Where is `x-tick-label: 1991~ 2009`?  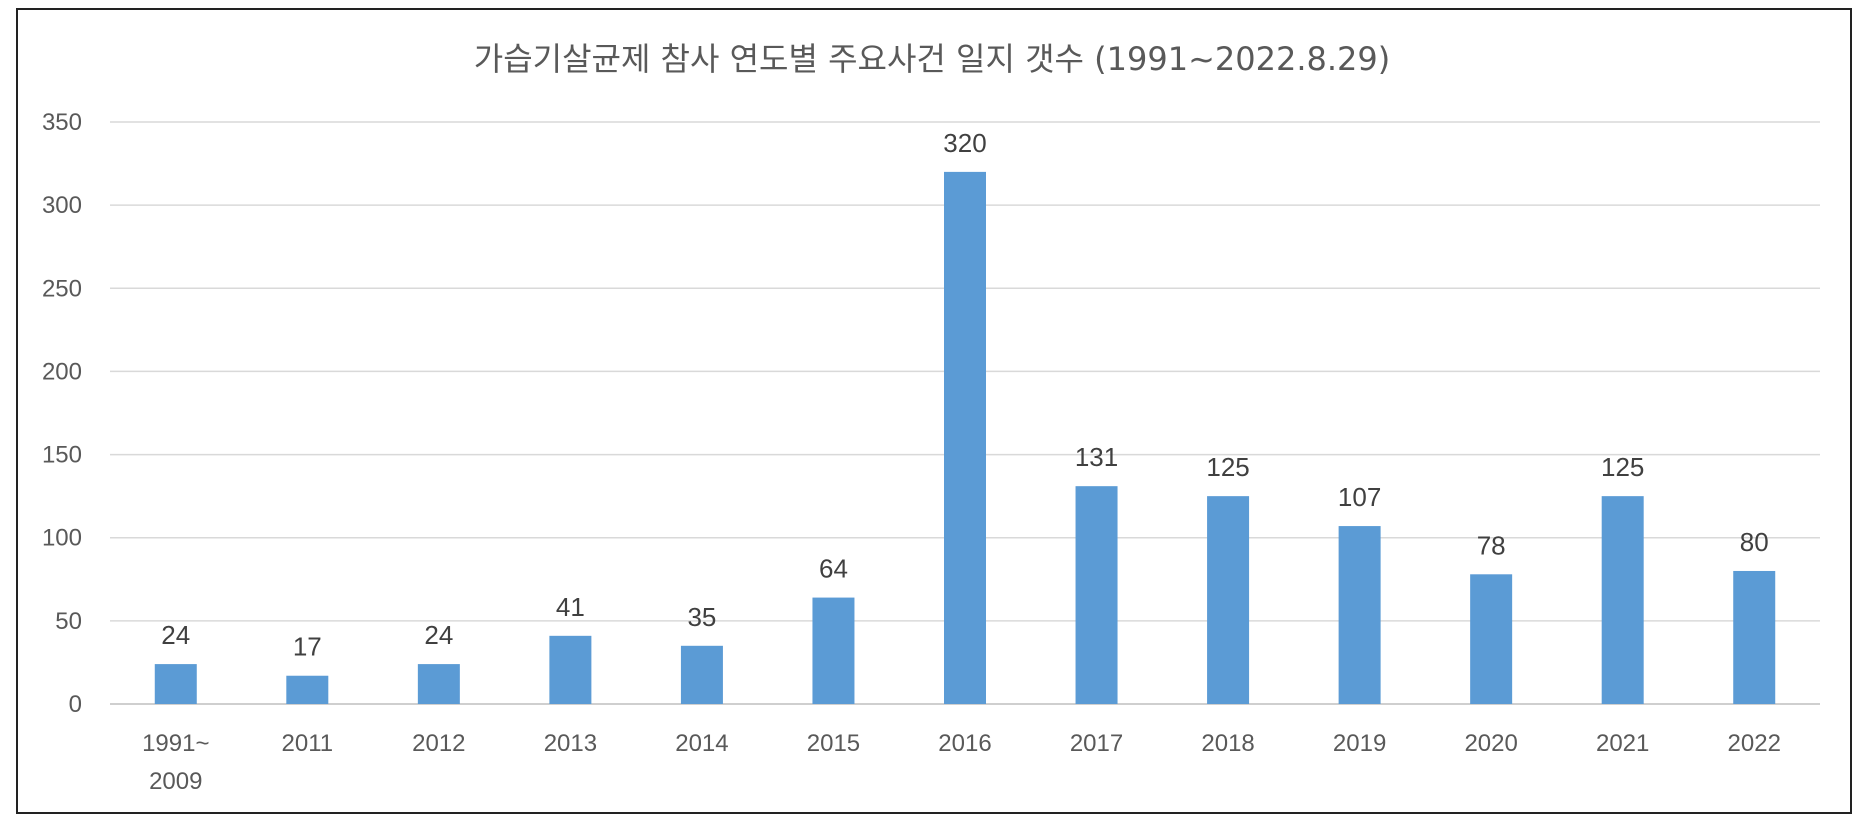
x-tick-label: 1991~ 2009 is located at coordinates (175, 762).